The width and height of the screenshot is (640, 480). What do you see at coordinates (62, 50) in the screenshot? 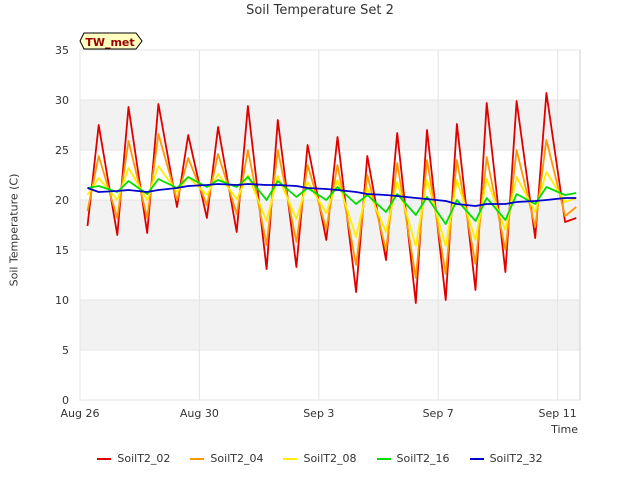
I see `y-tick-label: 35` at bounding box center [62, 50].